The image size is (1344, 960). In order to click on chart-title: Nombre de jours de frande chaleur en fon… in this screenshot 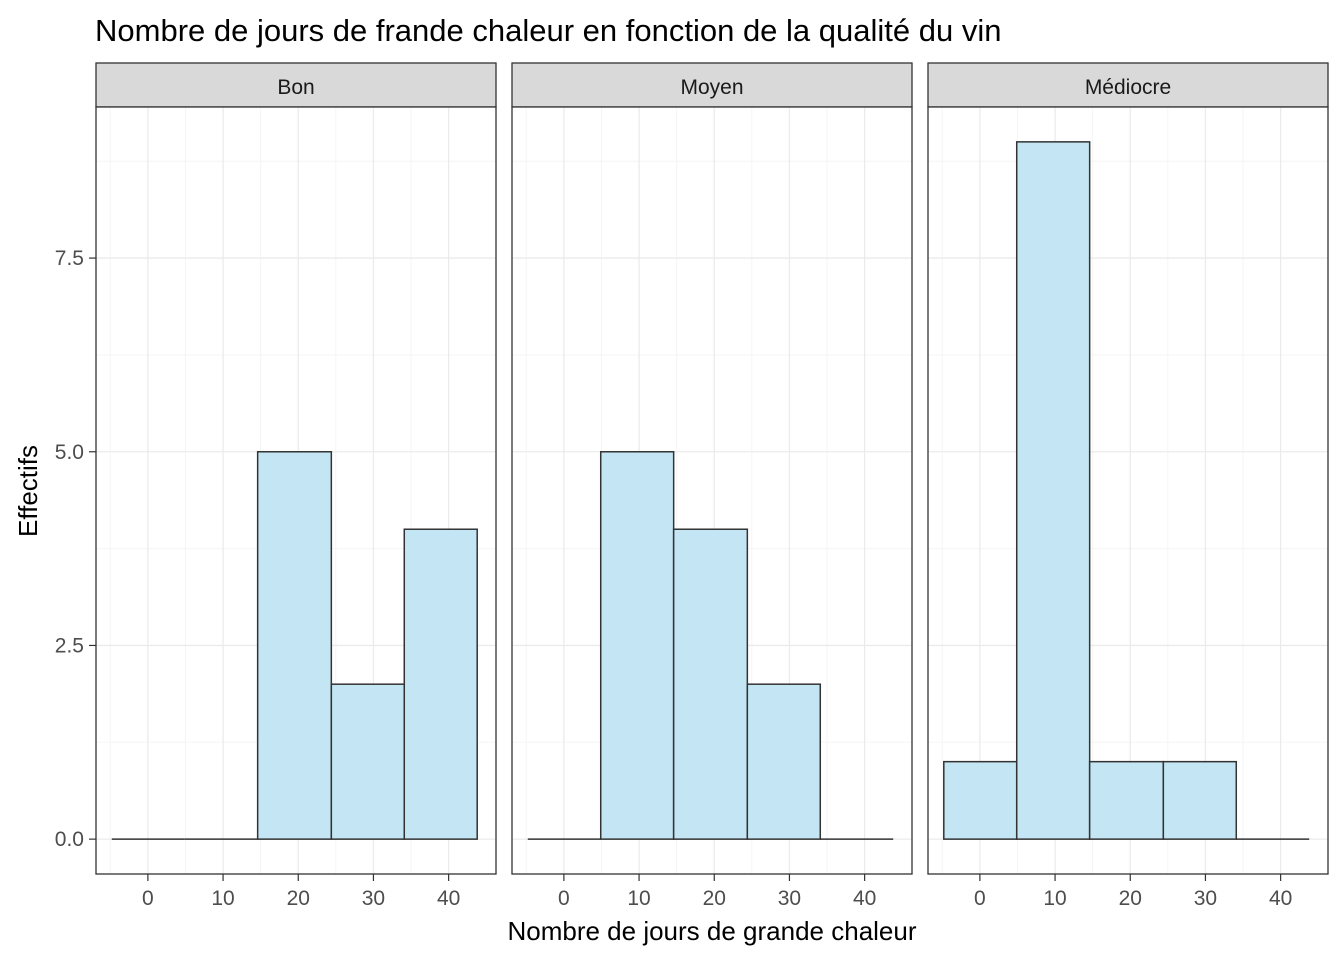, I will do `click(548, 30)`.